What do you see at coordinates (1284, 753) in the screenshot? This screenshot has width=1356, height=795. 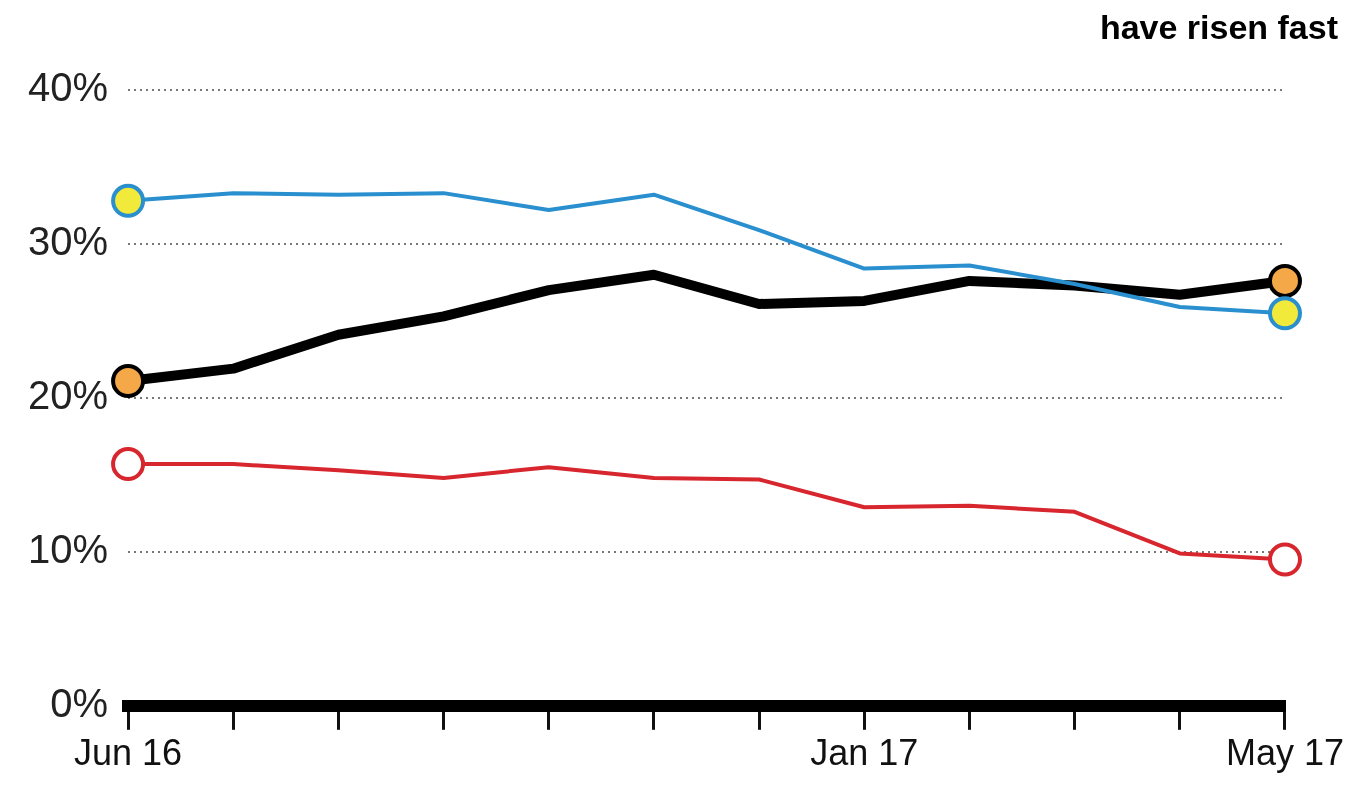 I see `x-tick-label: May 17` at bounding box center [1284, 753].